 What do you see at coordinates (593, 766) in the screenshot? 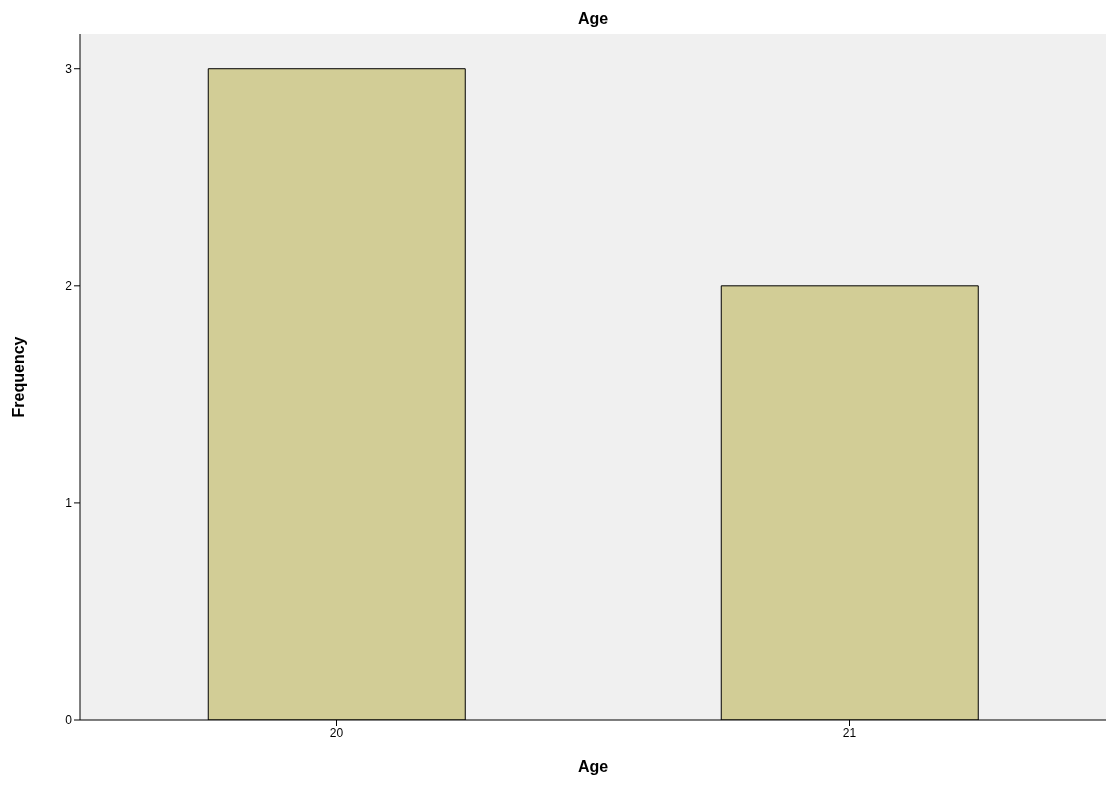
I see `x-axis-title: Age` at bounding box center [593, 766].